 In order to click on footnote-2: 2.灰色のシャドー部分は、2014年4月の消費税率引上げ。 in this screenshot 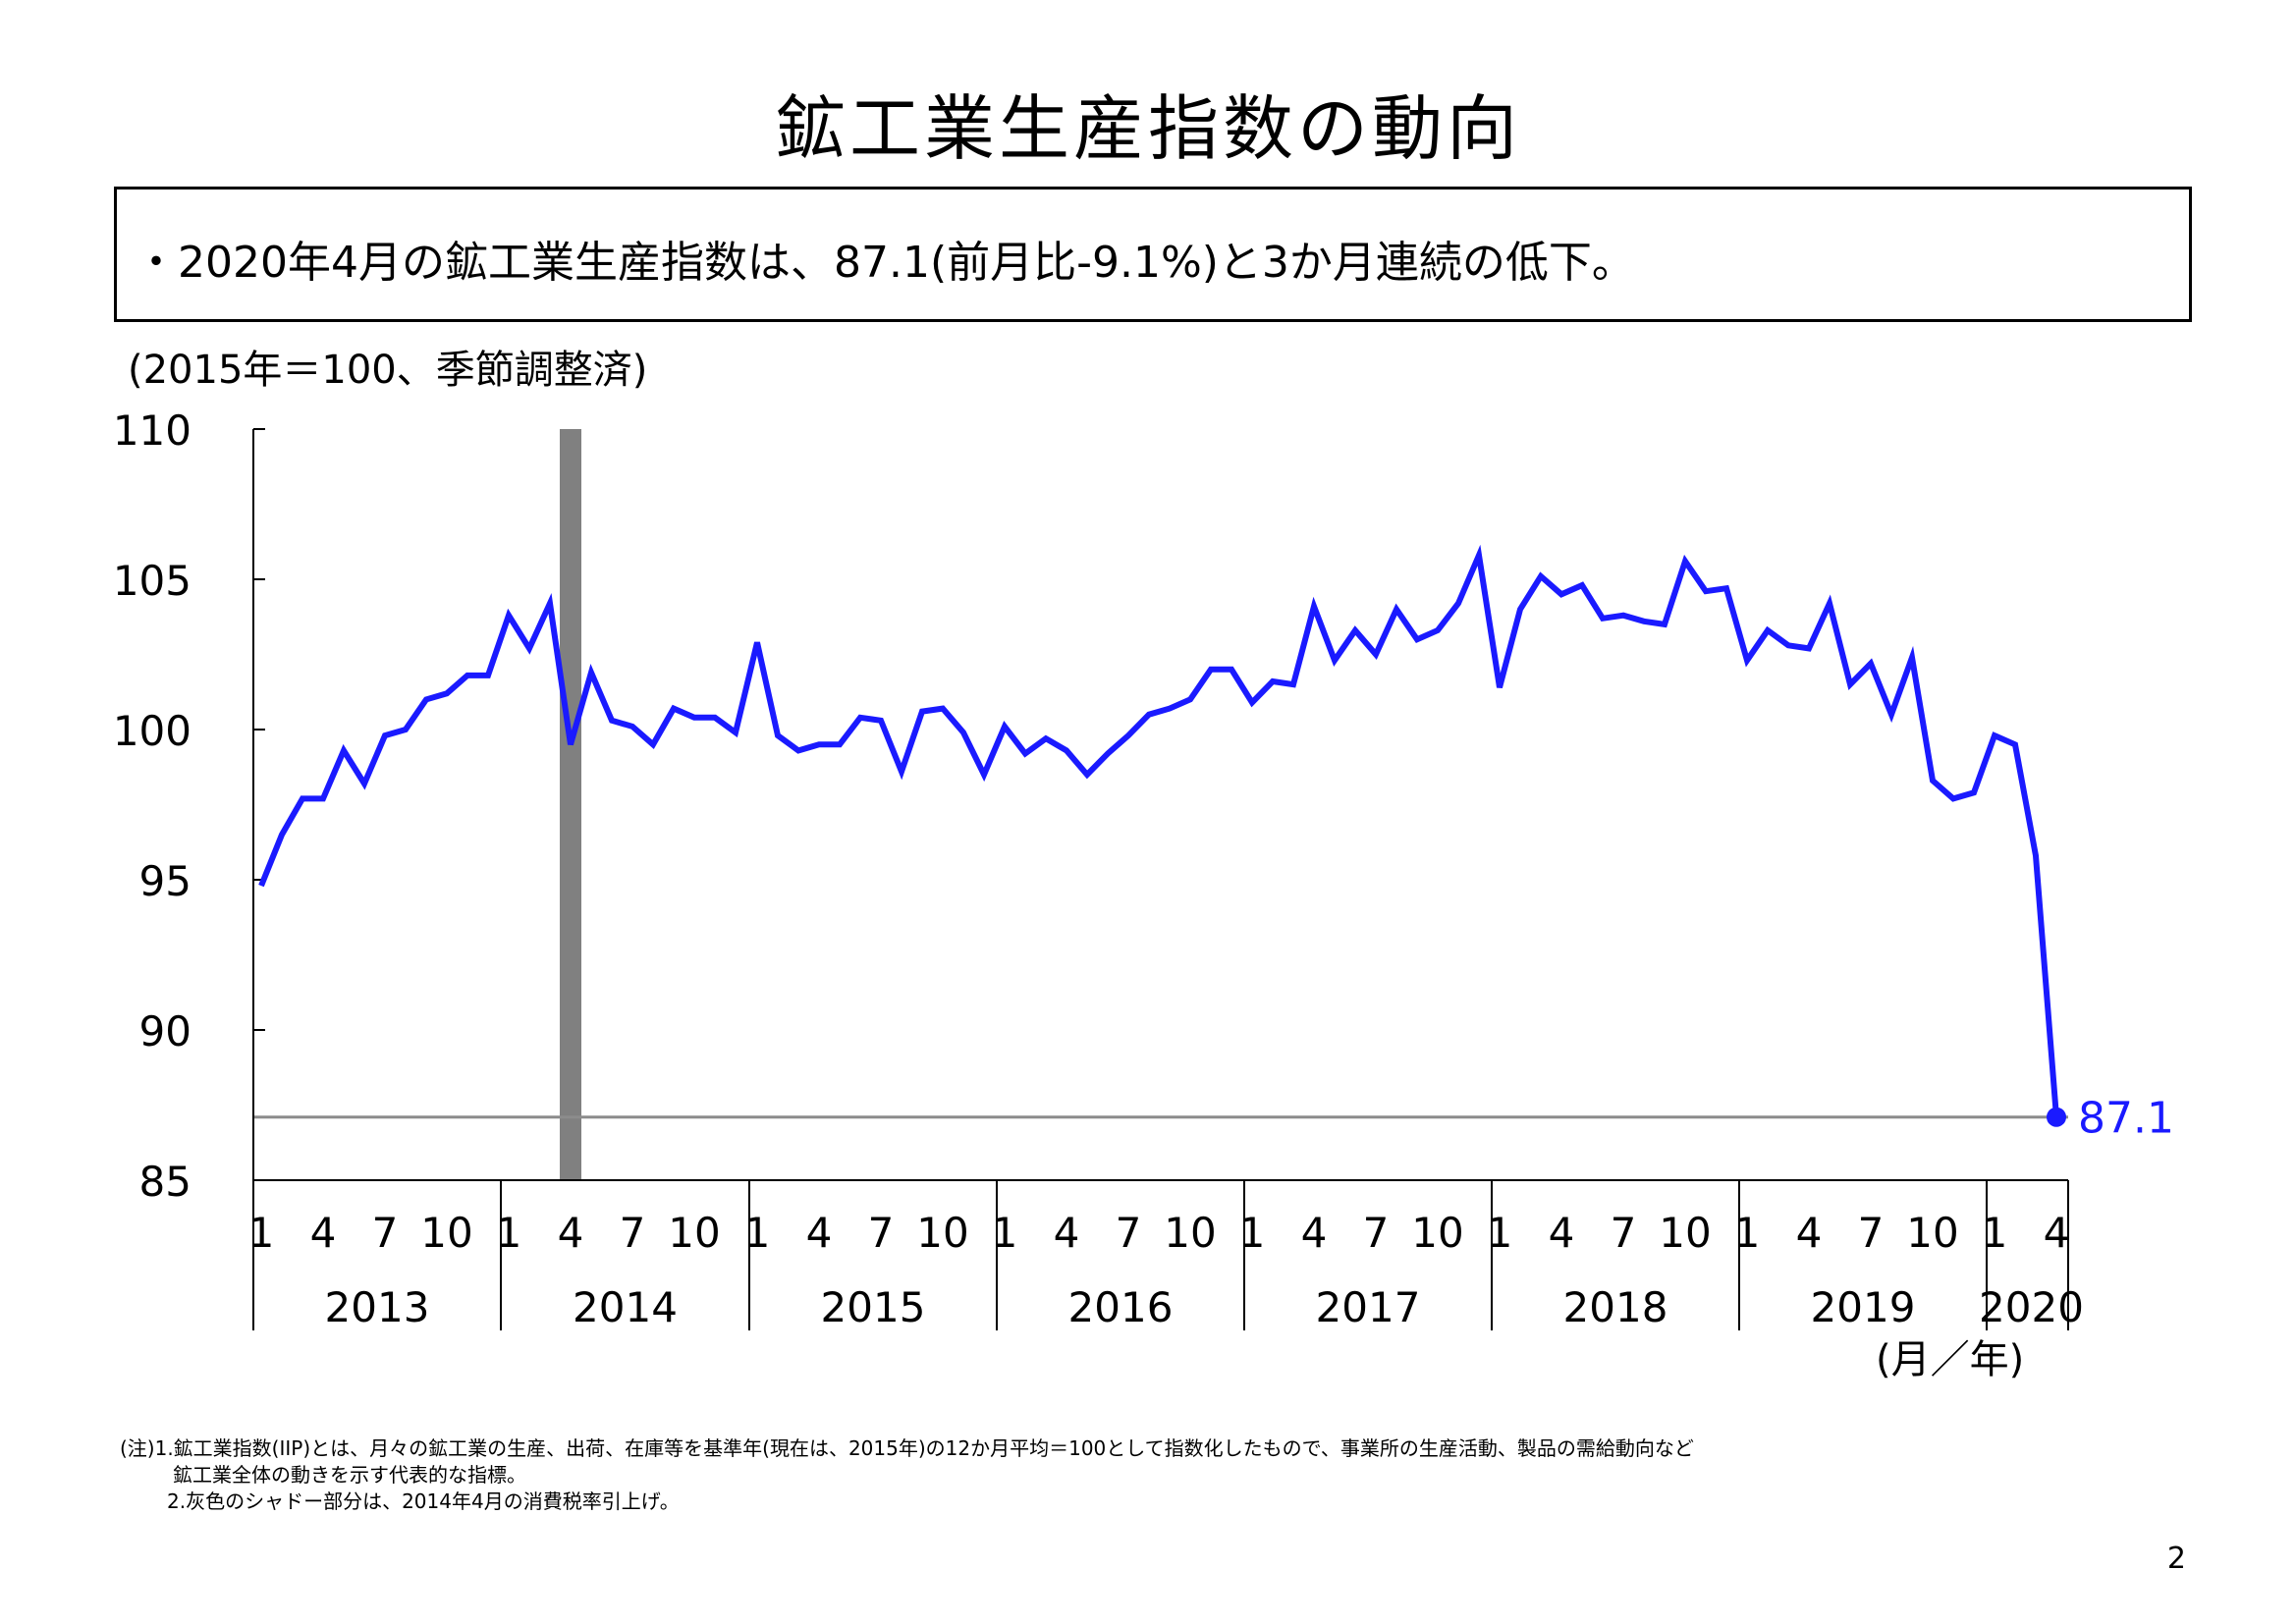, I will do `click(423, 1501)`.